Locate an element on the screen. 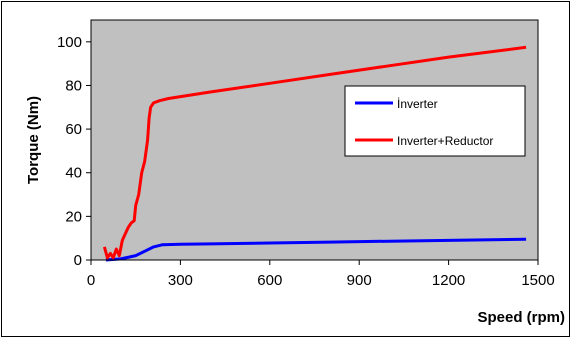  legend: İnverter Inverter+Reductor is located at coordinates (435, 121).